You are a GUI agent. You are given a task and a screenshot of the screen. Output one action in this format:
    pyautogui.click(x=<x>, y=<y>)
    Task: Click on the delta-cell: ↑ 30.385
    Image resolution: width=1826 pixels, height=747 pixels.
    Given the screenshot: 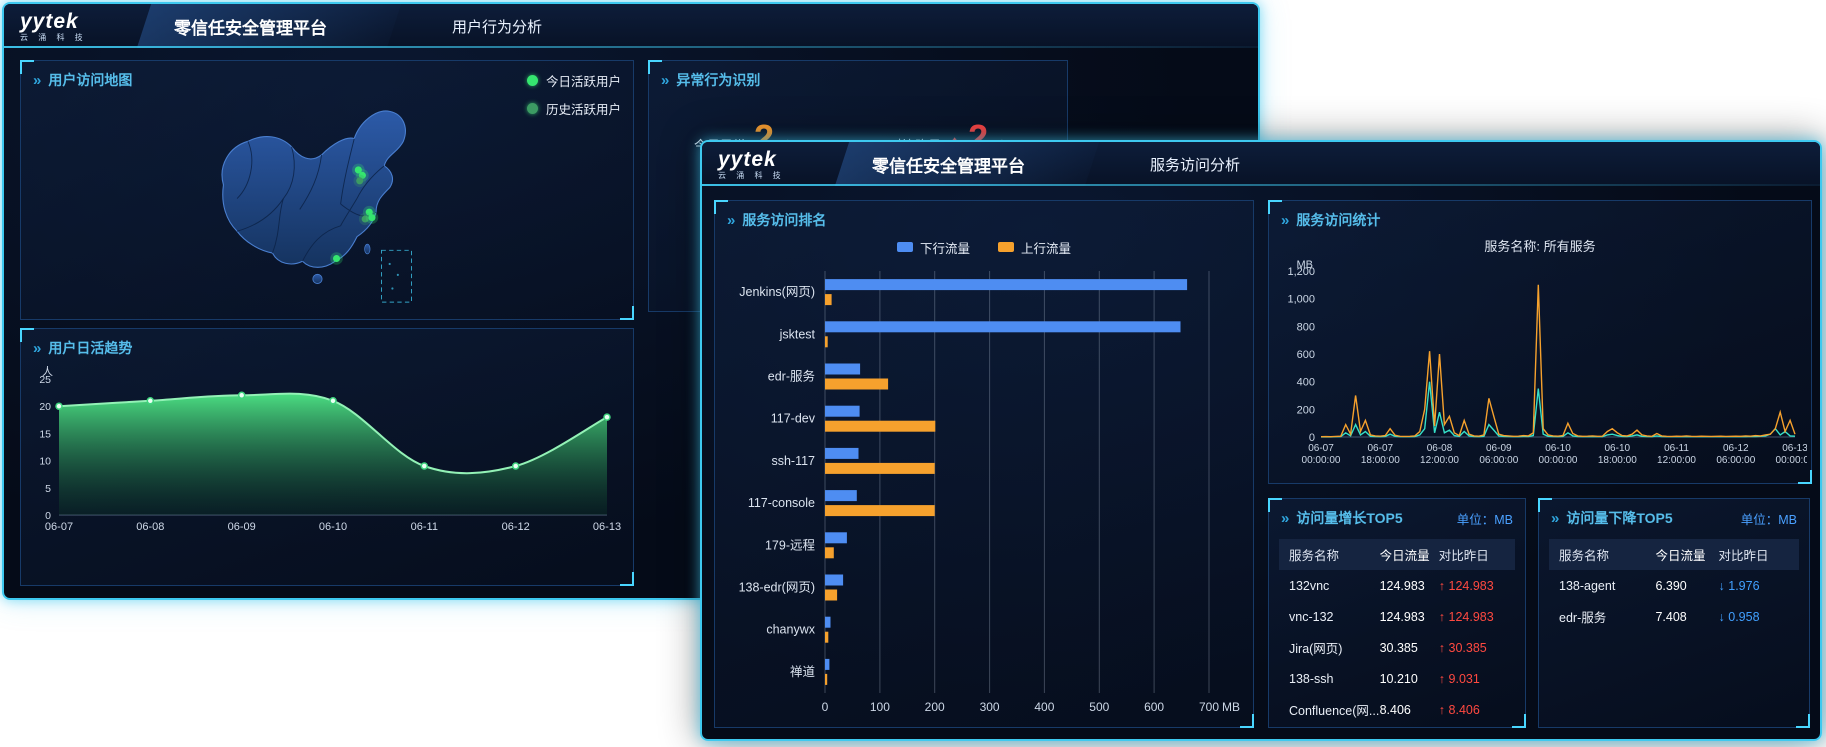 What is the action you would take?
    pyautogui.click(x=1462, y=647)
    